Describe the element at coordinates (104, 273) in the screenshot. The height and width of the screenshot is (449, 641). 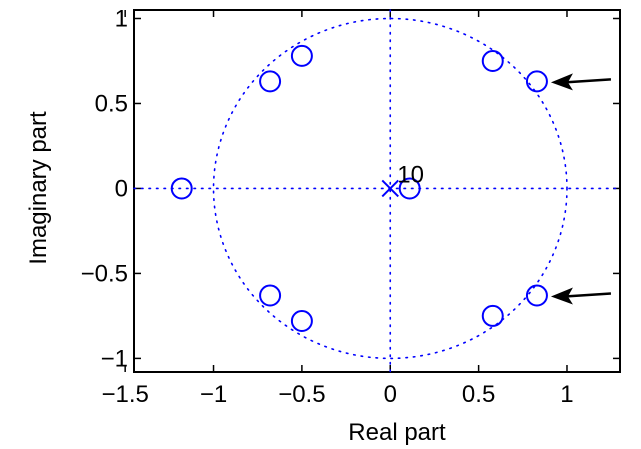
I see `y-tick-label: −0.5` at that location.